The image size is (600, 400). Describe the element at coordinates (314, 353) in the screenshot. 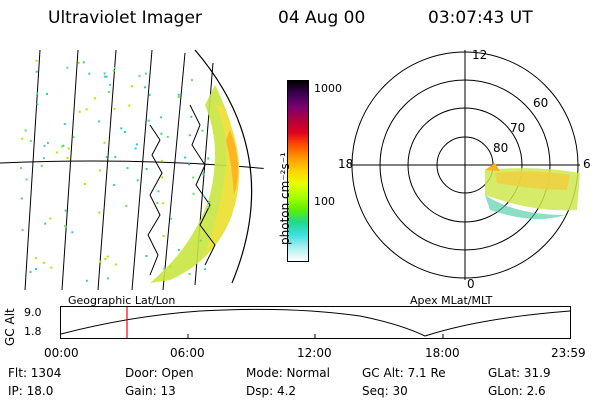

I see `xtick-1200: 12:00` at that location.